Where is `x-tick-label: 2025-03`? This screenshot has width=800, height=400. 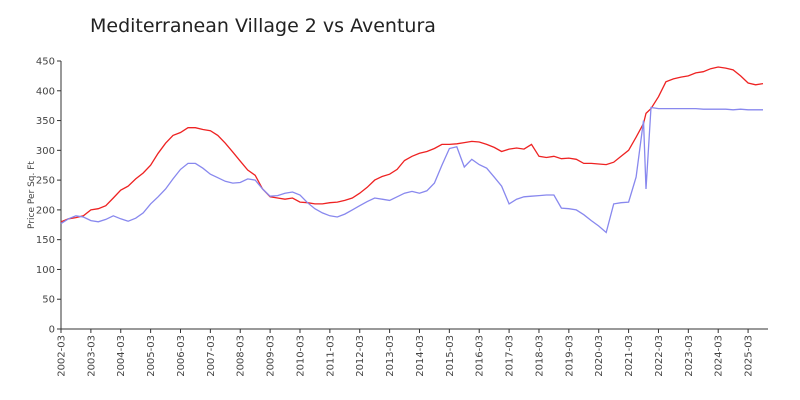 x-tick-label: 2025-03 is located at coordinates (749, 356).